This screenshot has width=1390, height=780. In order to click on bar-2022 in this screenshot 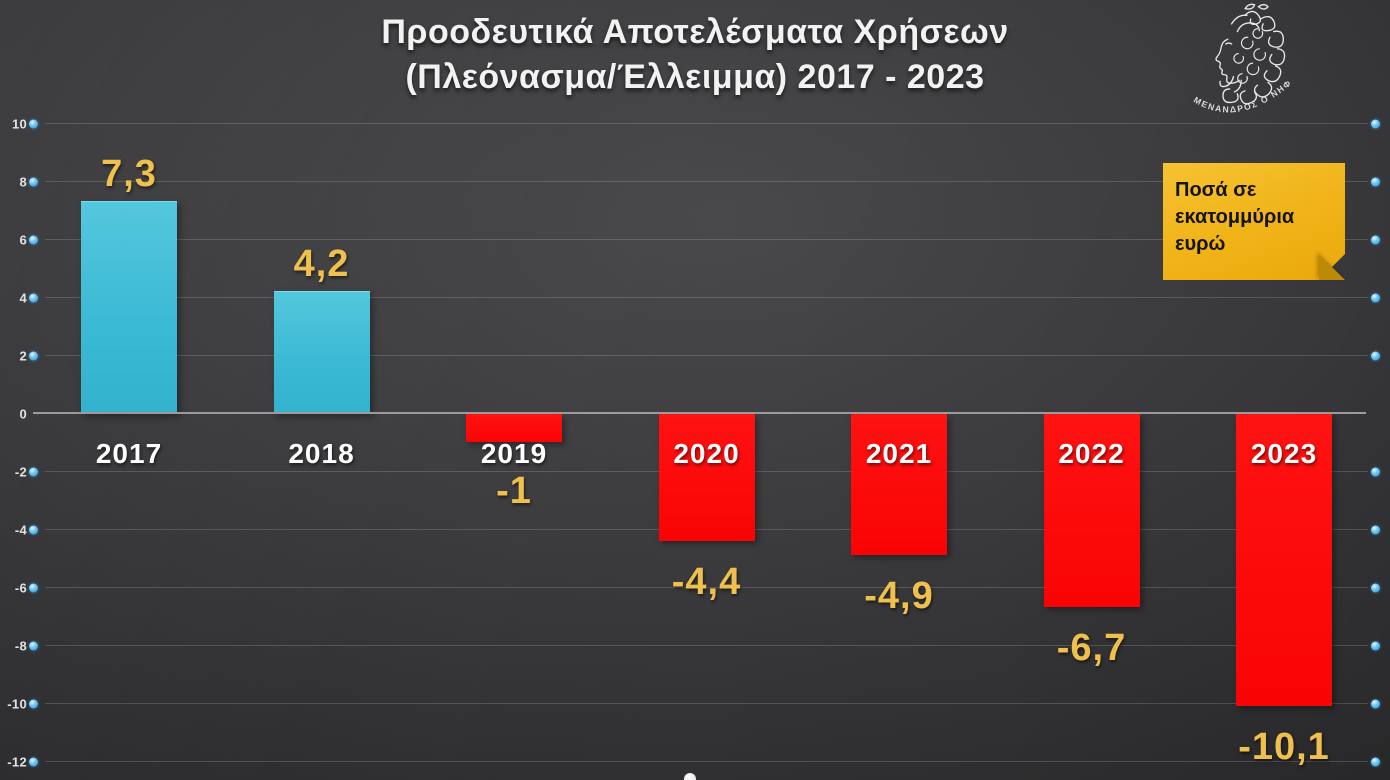, I will do `click(1091, 511)`.